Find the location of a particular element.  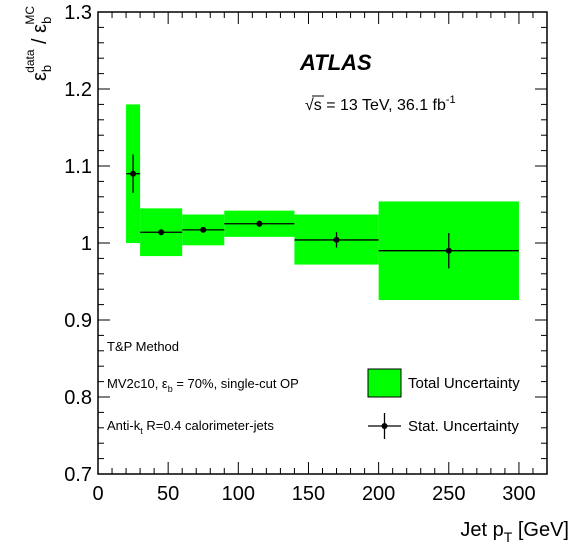

data-points is located at coordinates (322, 211).